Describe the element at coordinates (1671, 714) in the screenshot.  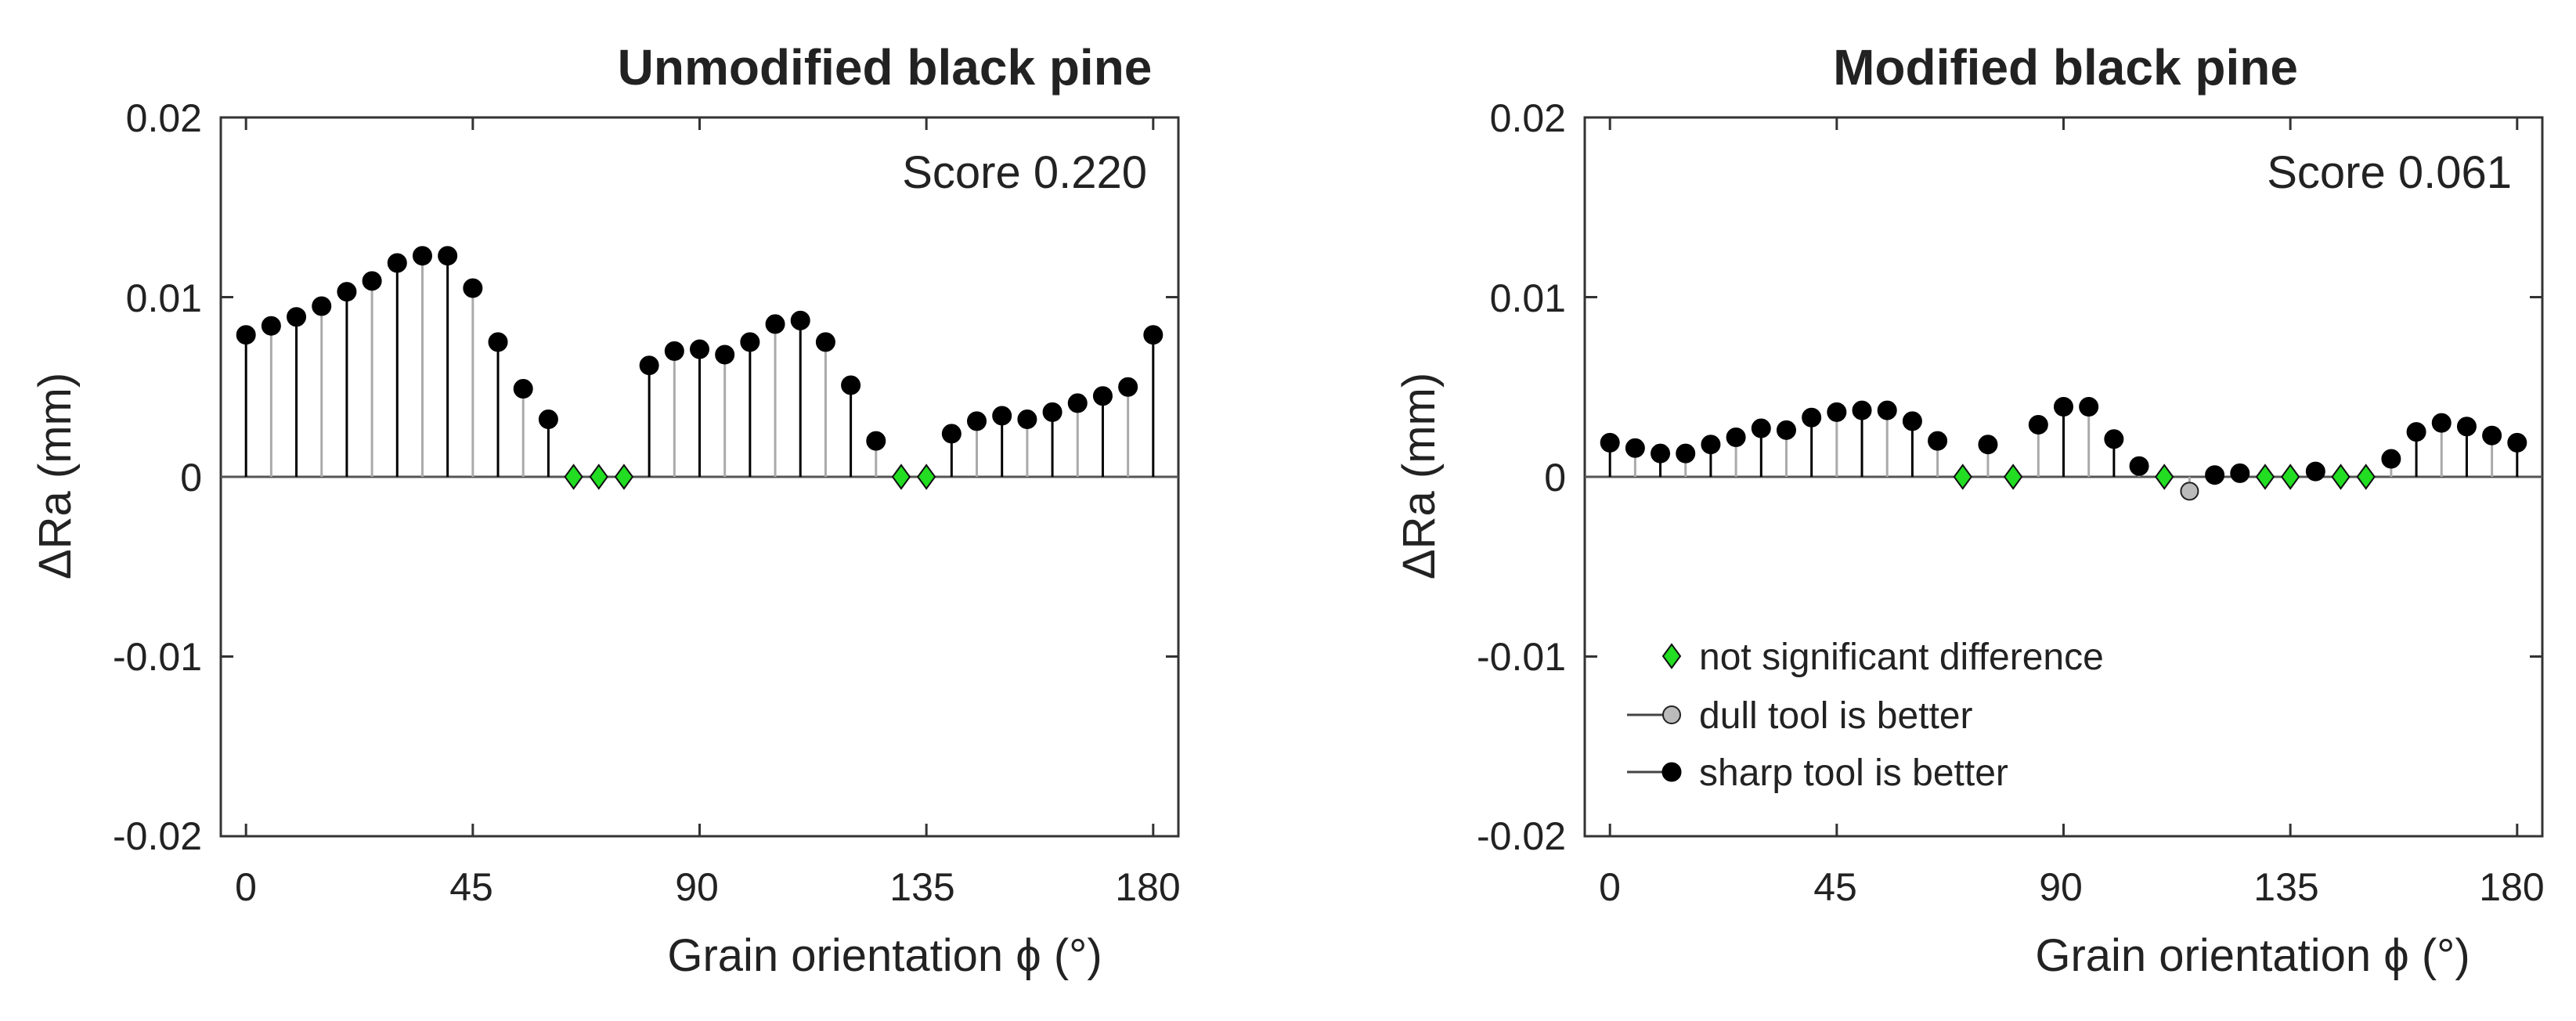
I see `legend-symbol-dull` at that location.